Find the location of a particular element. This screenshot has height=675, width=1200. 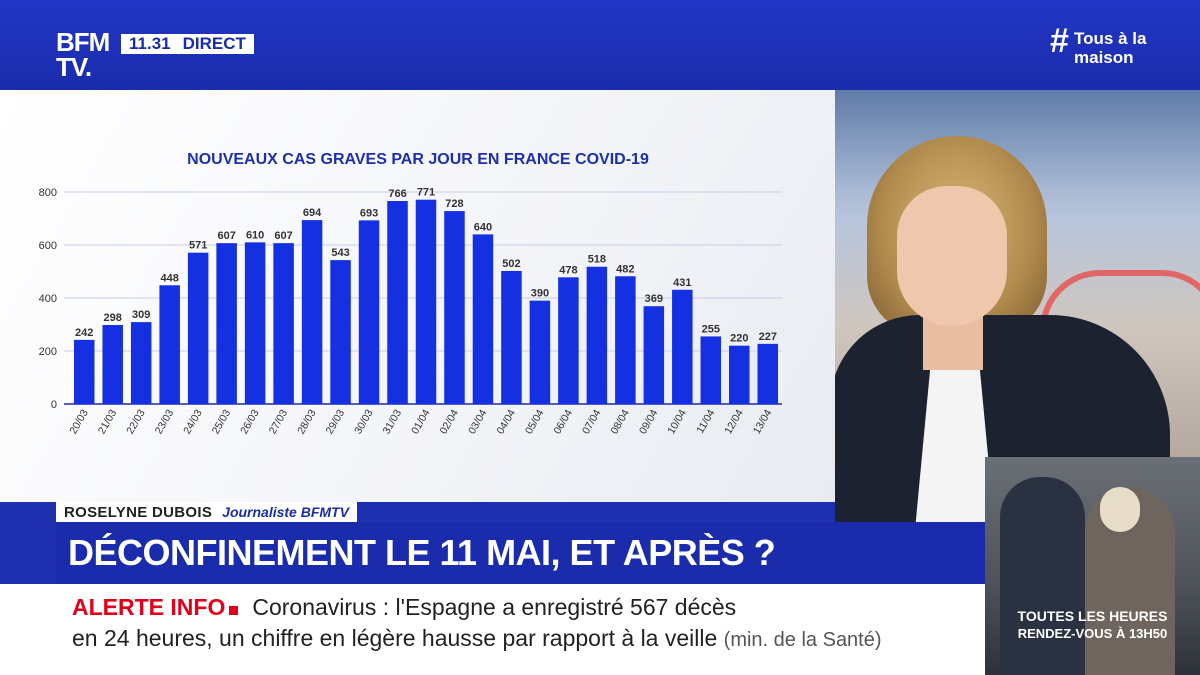

x-tick-label: 07/04 is located at coordinates (592, 421).